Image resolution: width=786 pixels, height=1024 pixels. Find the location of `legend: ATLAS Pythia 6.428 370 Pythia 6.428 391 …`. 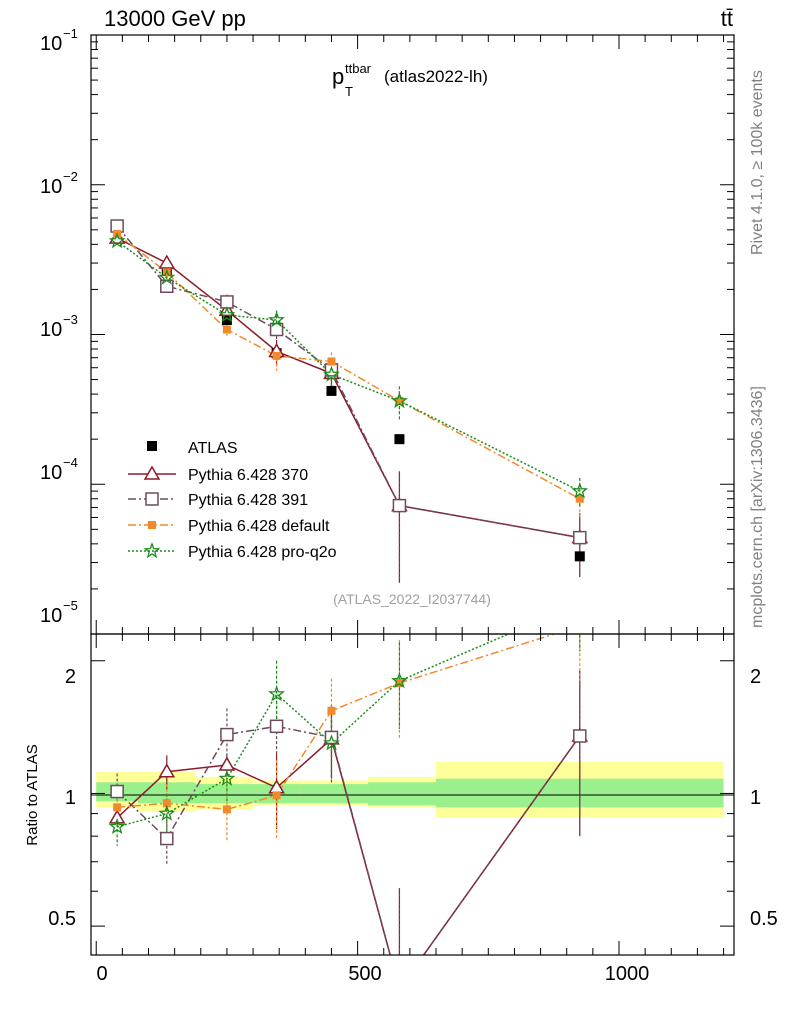

legend: ATLAS Pythia 6.428 370 Pythia 6.428 391 … is located at coordinates (232, 500).